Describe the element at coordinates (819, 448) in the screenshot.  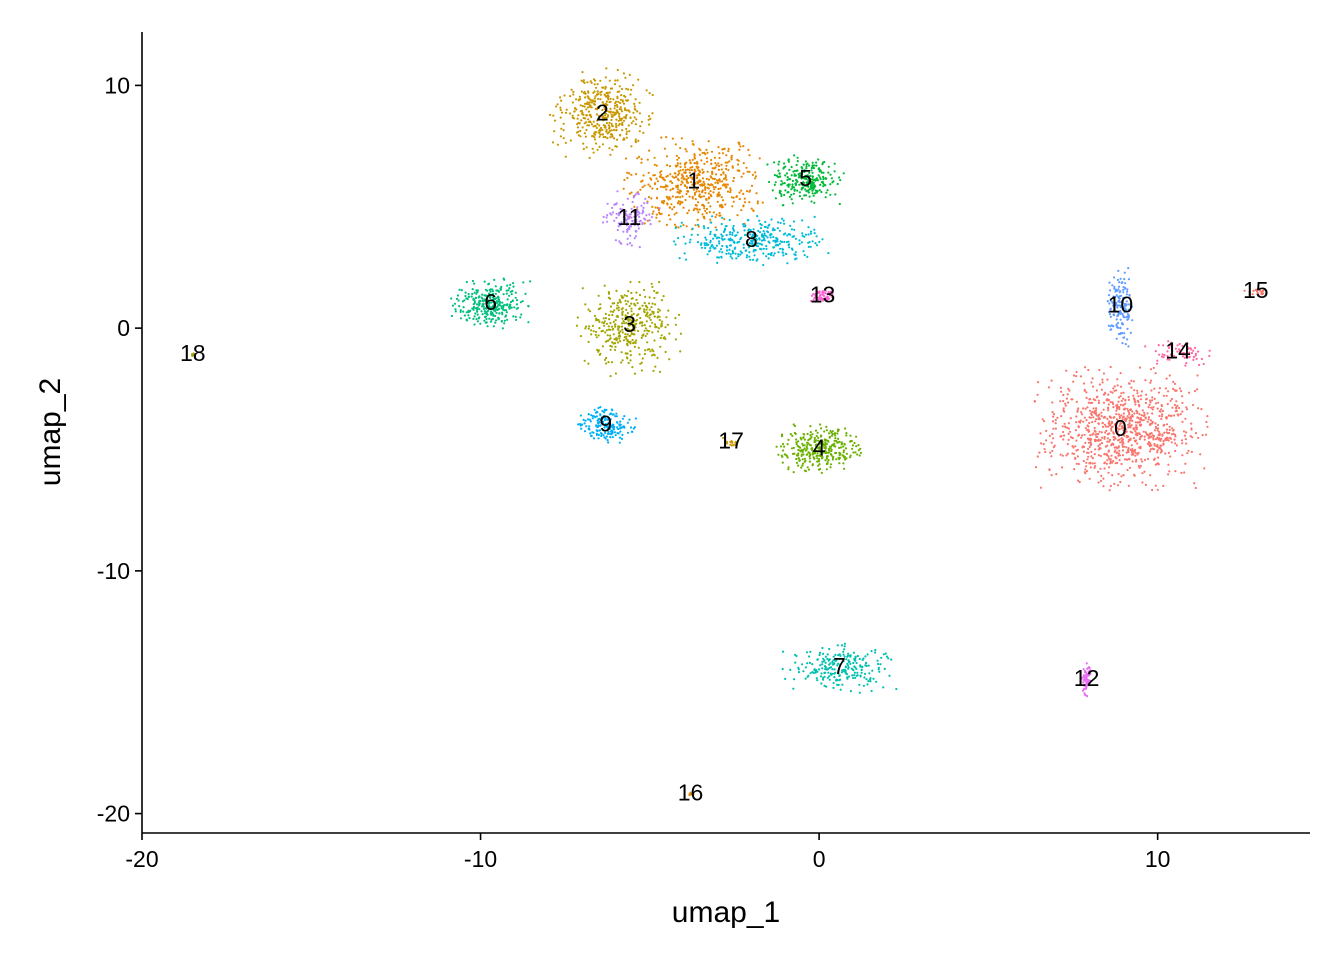
I see `cluster-label-4: 4` at that location.